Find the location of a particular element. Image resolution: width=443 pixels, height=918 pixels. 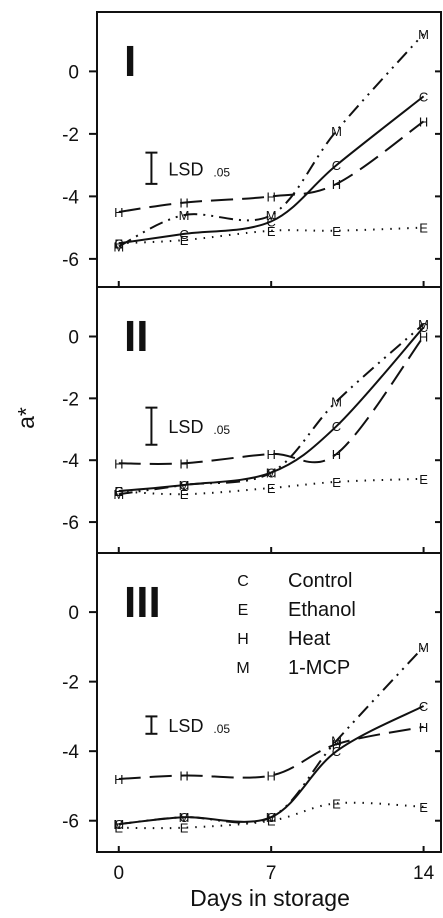

legend-entry: Heat is located at coordinates (309, 639).